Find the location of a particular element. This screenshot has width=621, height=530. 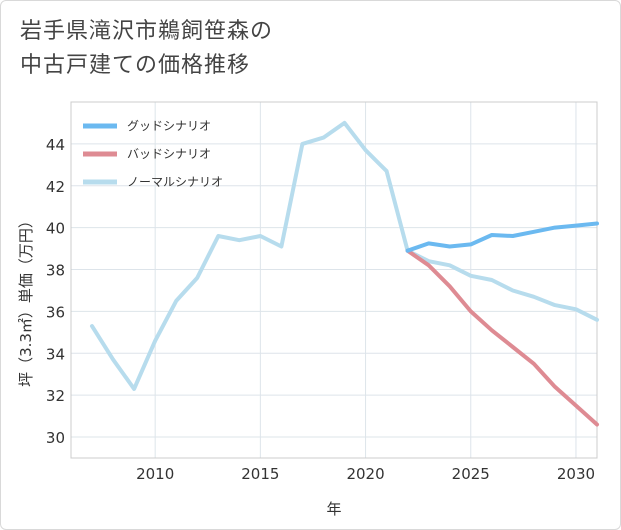

x-axis-label: 年 is located at coordinates (333, 509).